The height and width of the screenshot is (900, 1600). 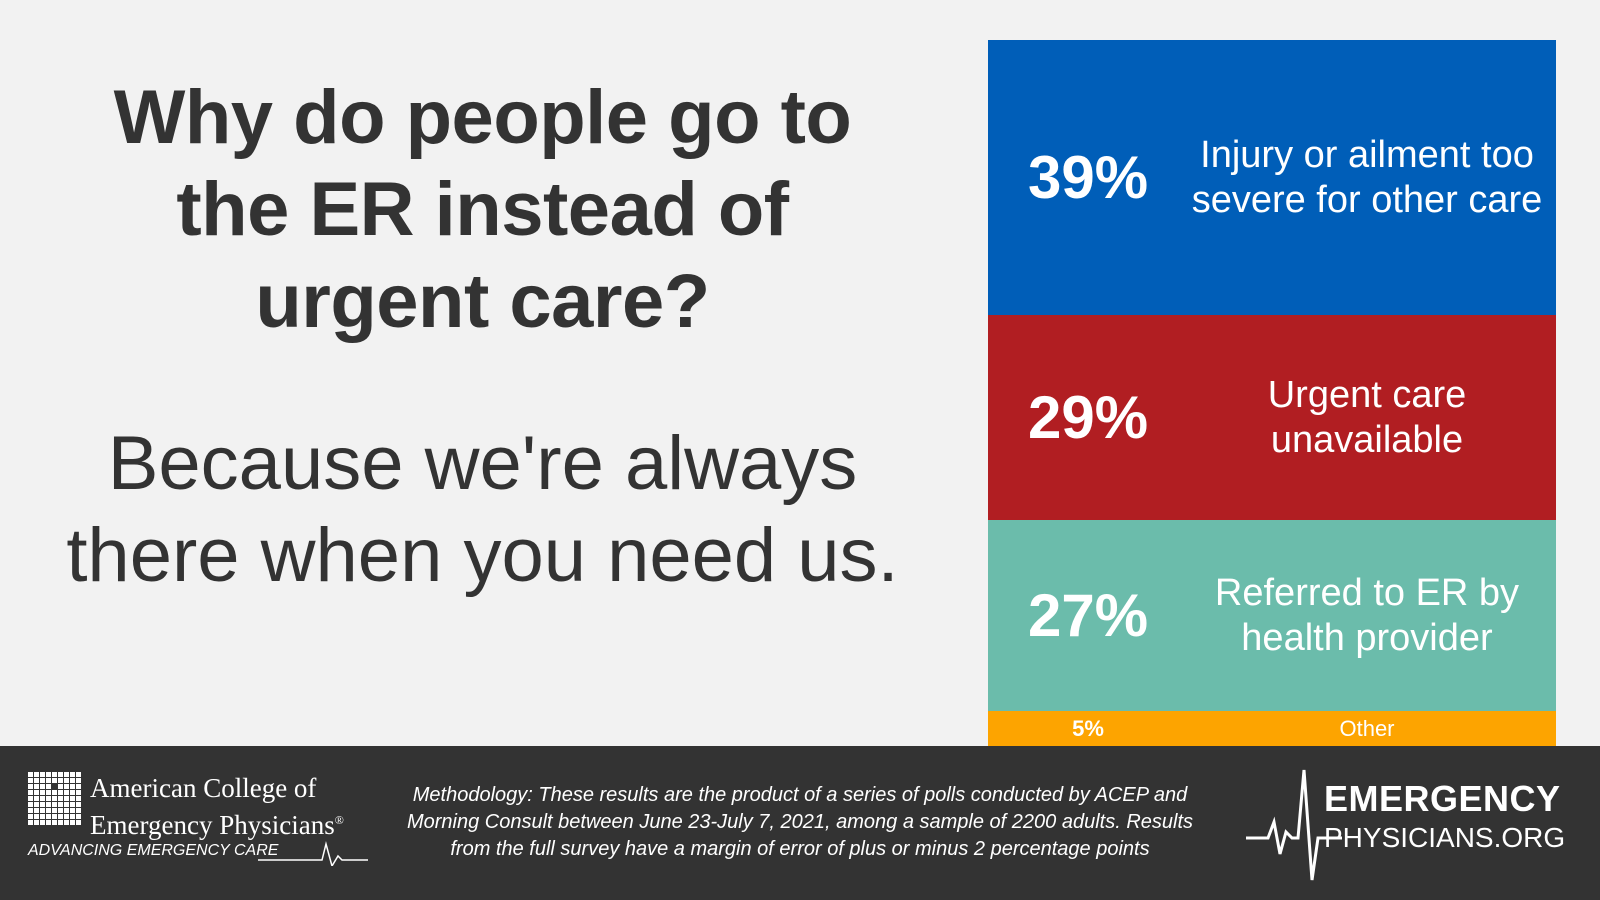 I want to click on heartbeat-line-icon, so click(x=313, y=853).